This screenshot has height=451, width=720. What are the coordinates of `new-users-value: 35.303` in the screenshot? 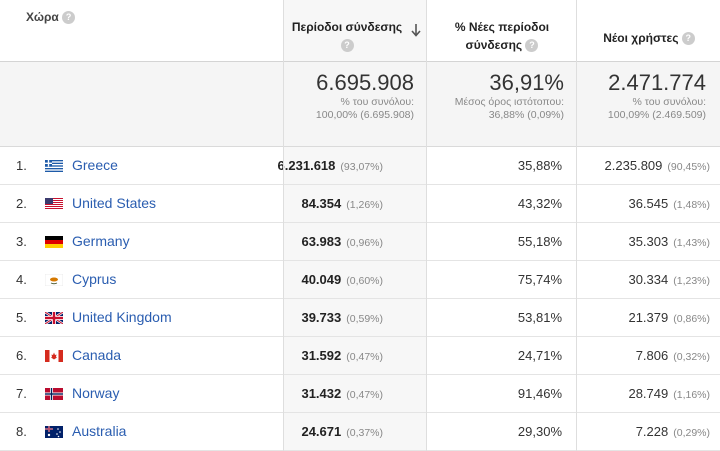 It's located at (648, 241).